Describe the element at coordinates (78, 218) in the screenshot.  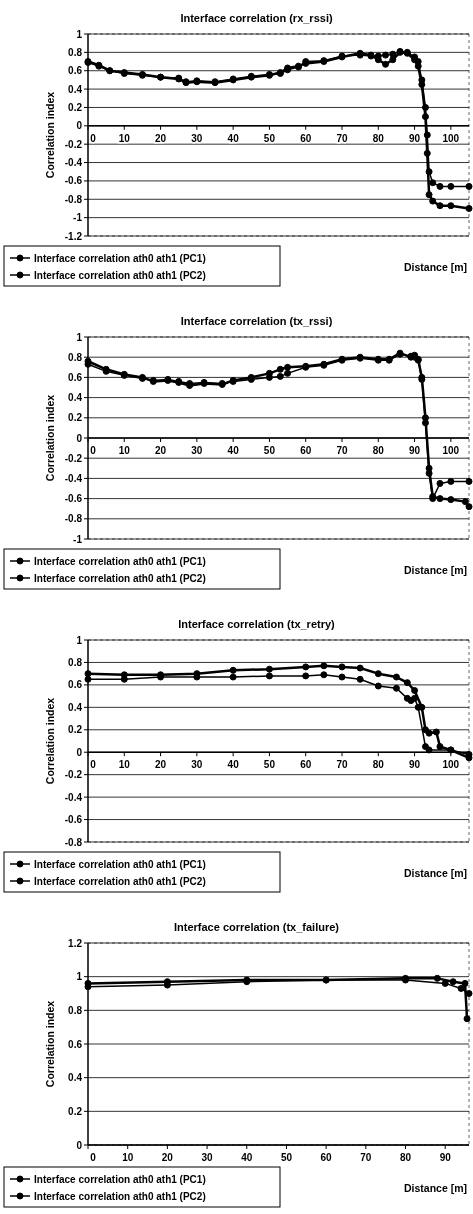
I see `y-tick-label: -1` at that location.